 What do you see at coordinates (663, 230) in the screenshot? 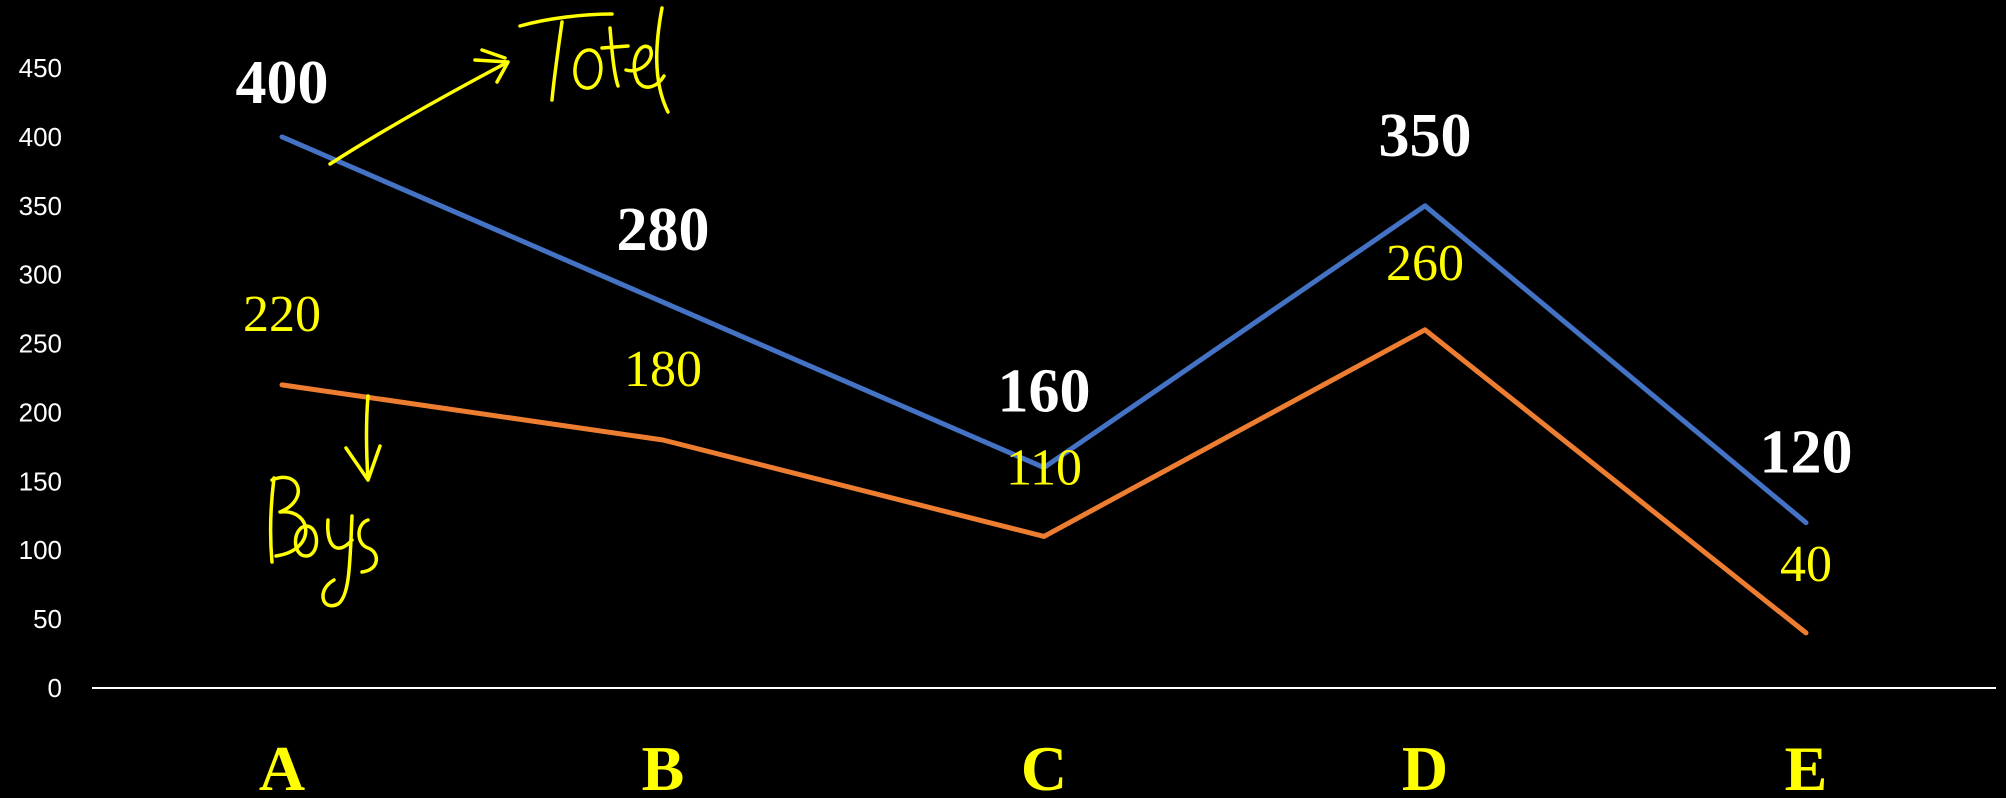
I see `total-data-label: 280` at bounding box center [663, 230].